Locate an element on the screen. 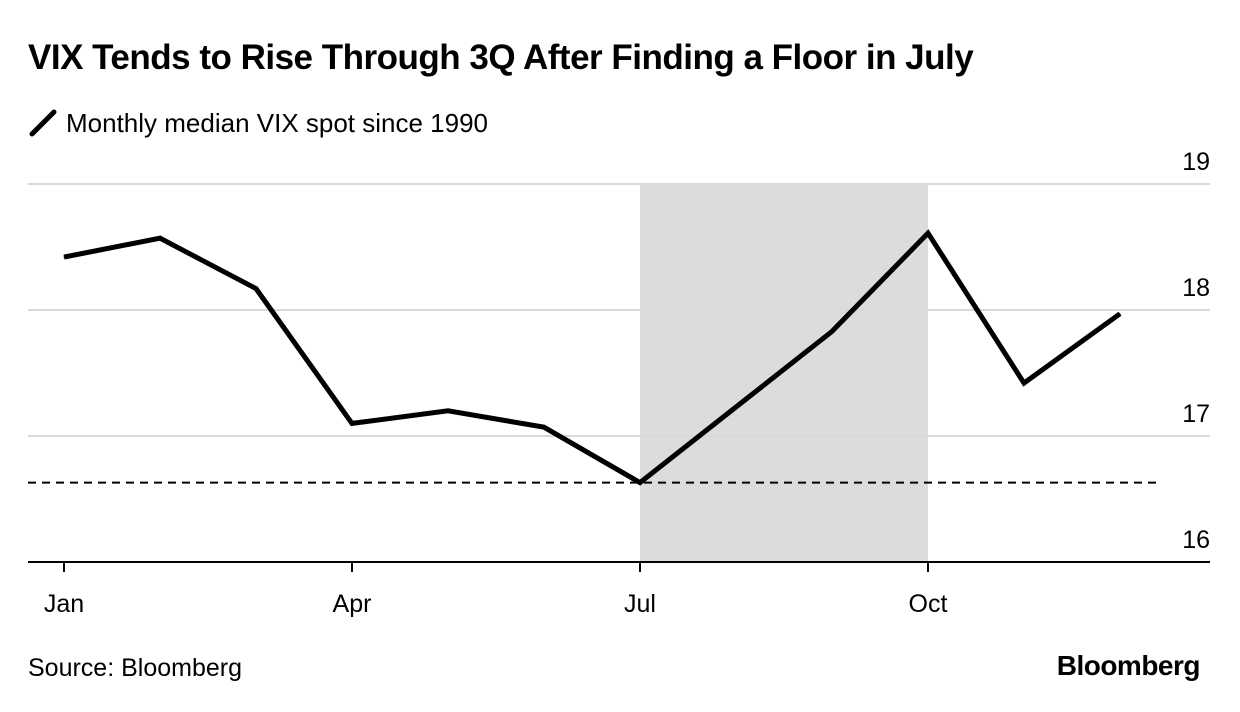 The image size is (1240, 712). shaded-region is located at coordinates (784, 373).